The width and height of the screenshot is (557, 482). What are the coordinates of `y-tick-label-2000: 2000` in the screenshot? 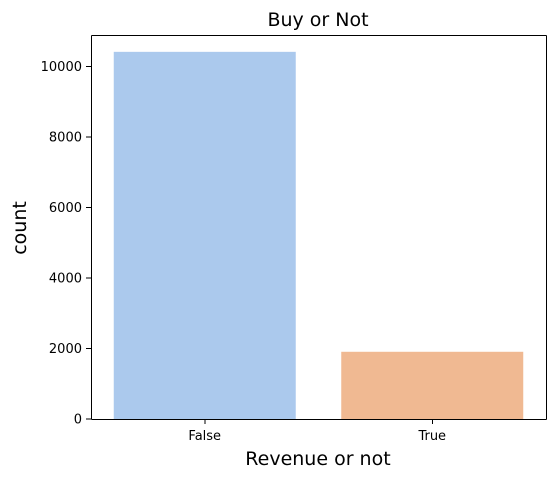 It's located at (65, 349).